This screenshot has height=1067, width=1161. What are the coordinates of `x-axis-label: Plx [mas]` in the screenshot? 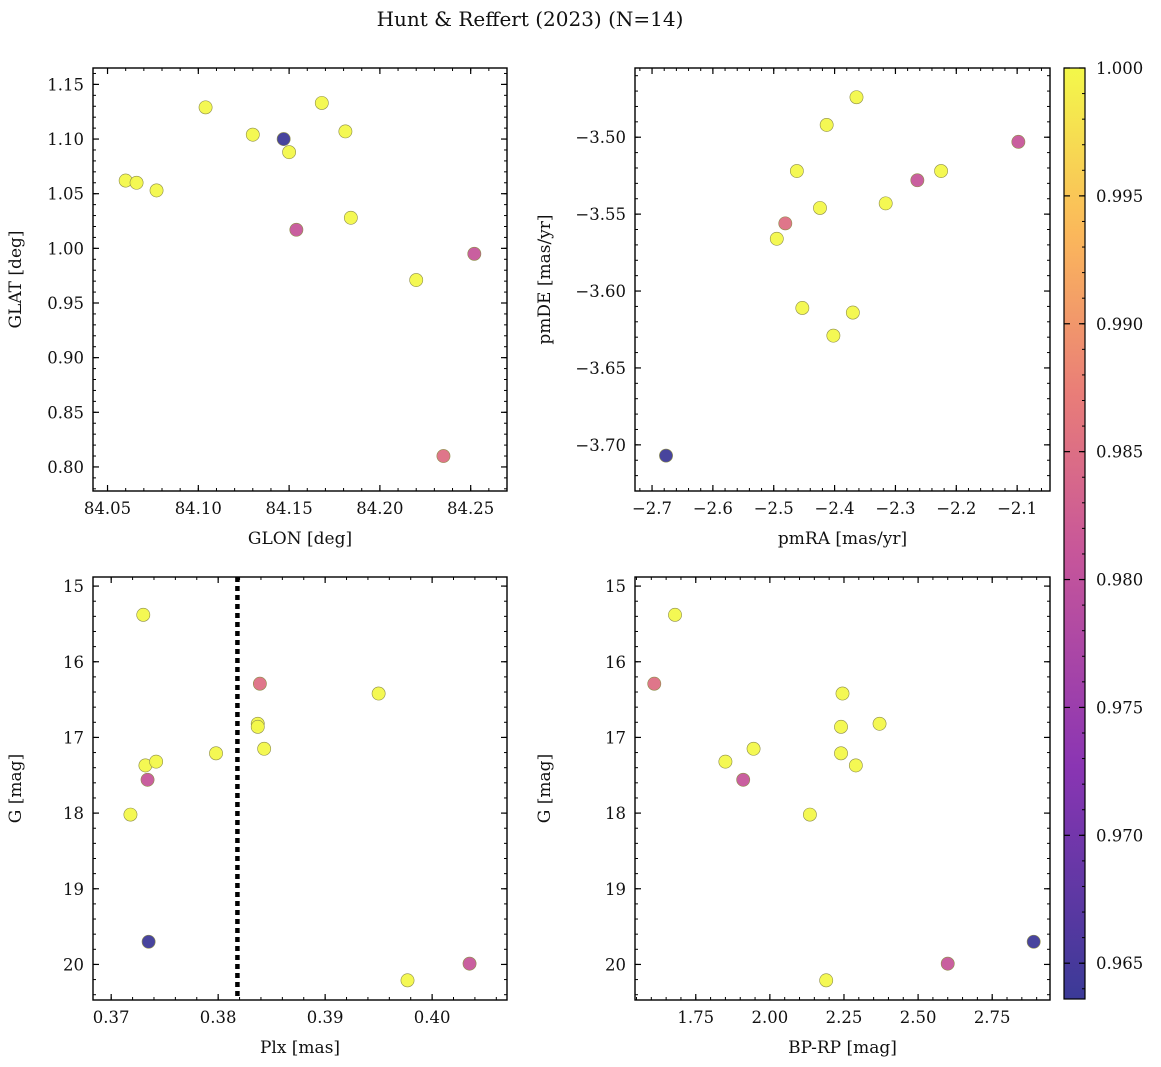 It's located at (300, 1048).